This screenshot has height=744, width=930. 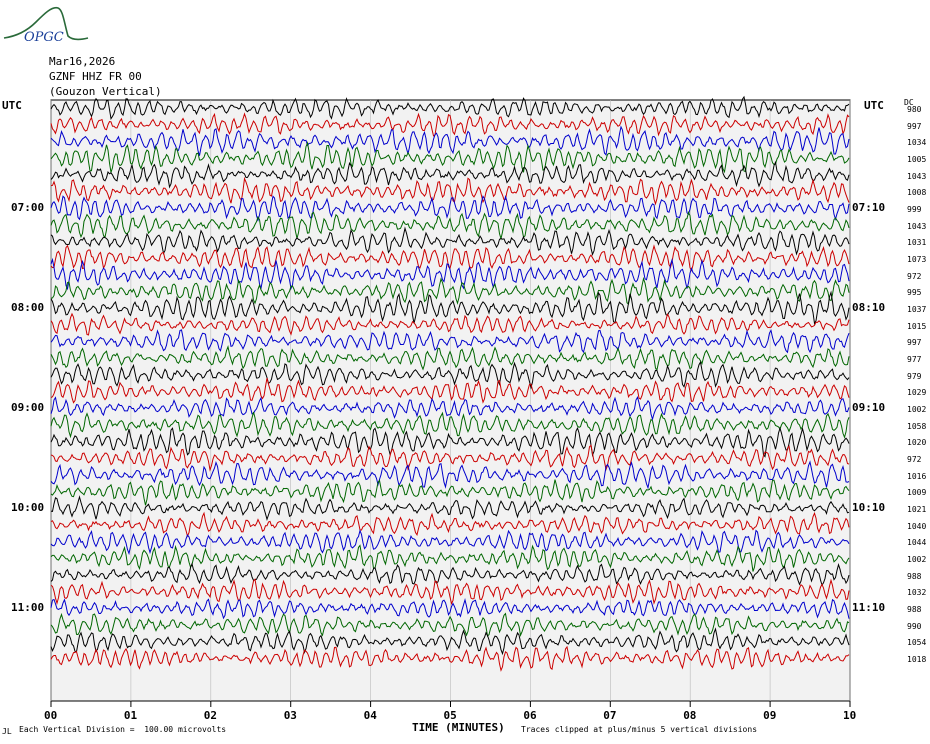 I want to click on dc-offset-19: 1058, so click(x=917, y=426).